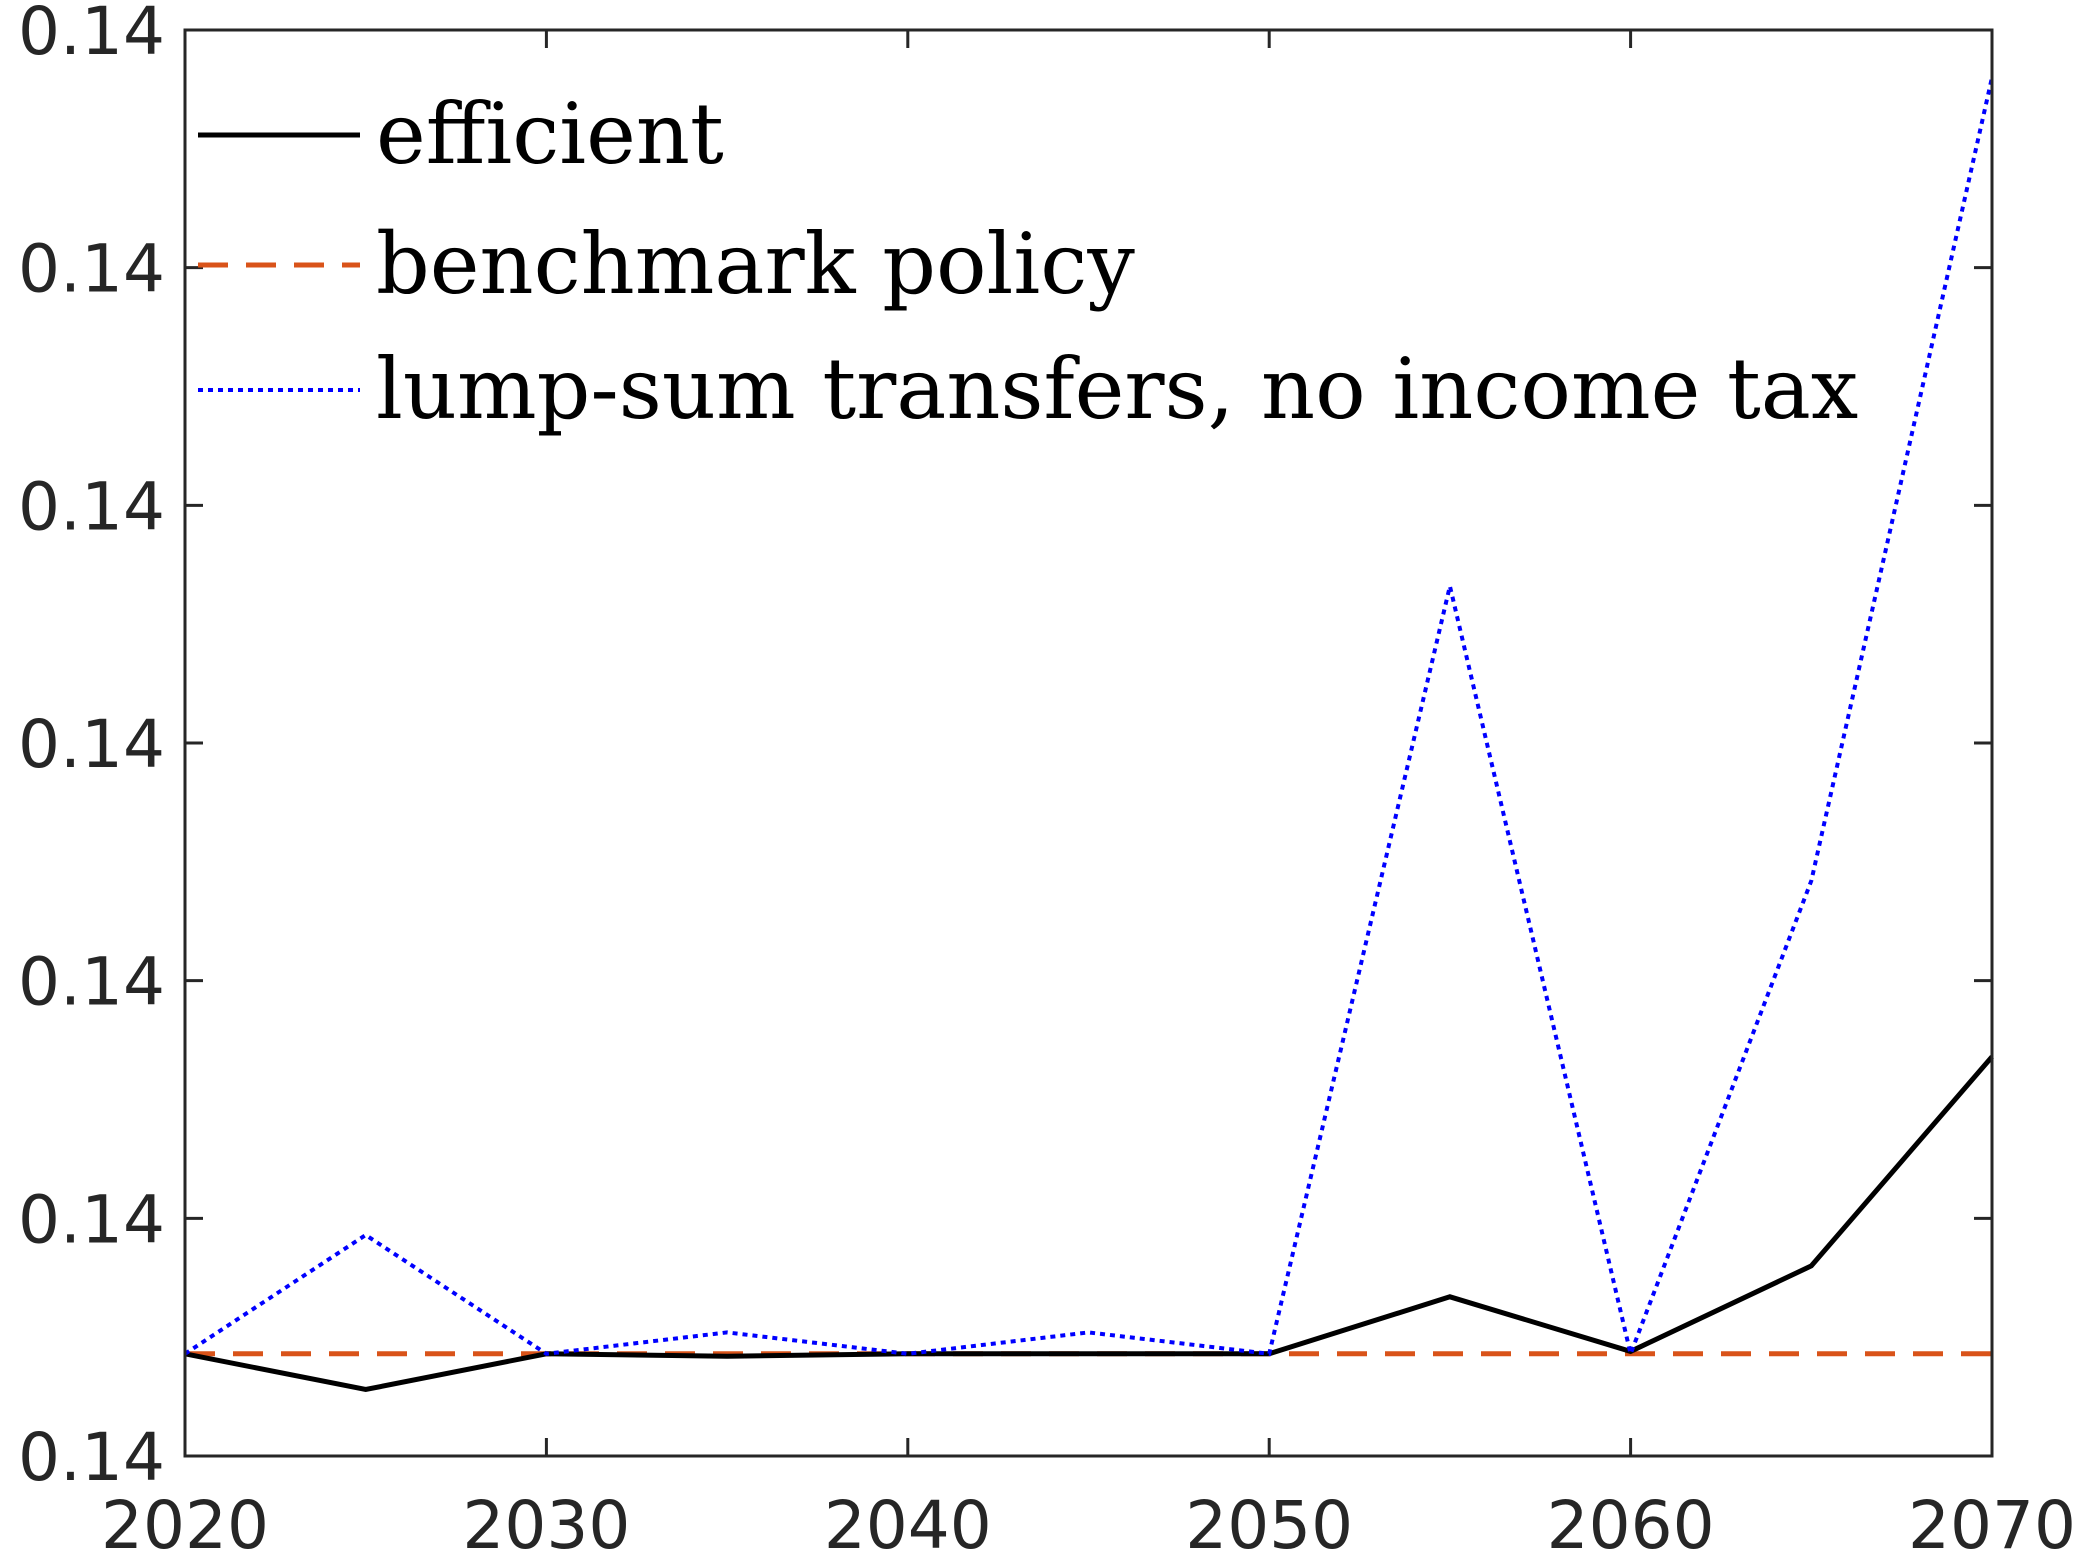 The height and width of the screenshot is (1553, 2082). What do you see at coordinates (1117, 389) in the screenshot?
I see `legend-label: lump-sum transfers, no income tax` at bounding box center [1117, 389].